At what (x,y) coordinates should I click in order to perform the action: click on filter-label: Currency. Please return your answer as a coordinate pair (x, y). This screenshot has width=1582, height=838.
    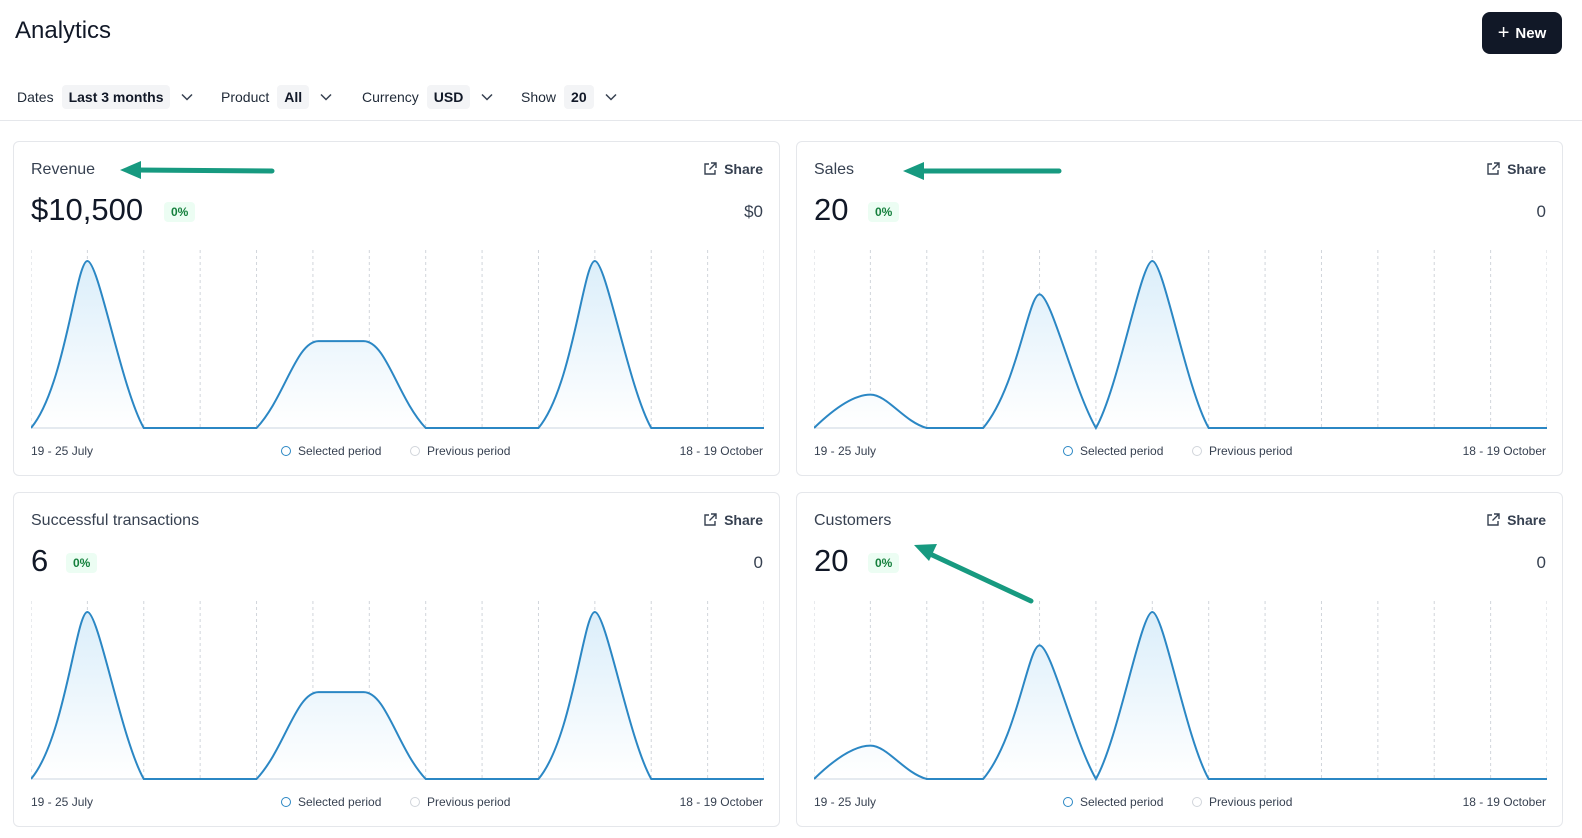
    Looking at the image, I should click on (390, 97).